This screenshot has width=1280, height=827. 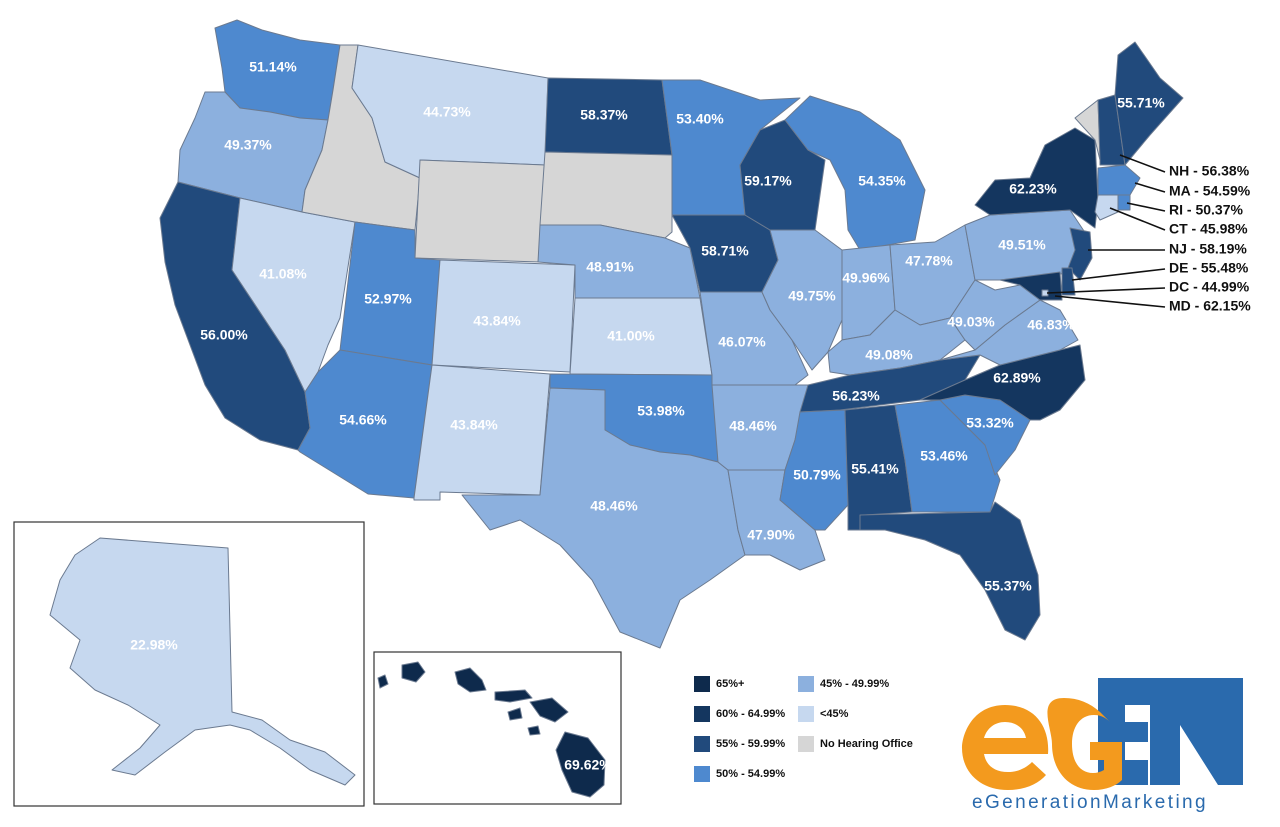 I want to click on state-me, so click(x=1149, y=103).